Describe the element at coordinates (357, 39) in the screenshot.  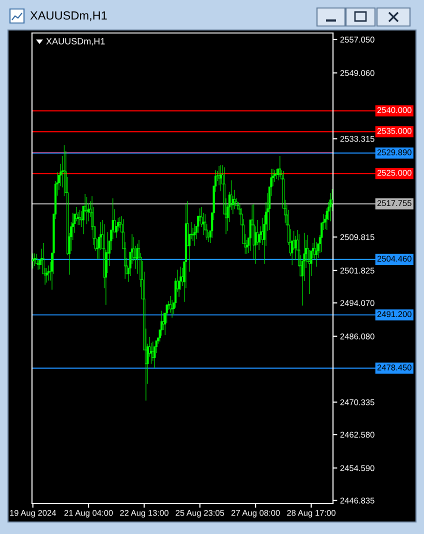
I see `y-tick-label: 2557.050` at that location.